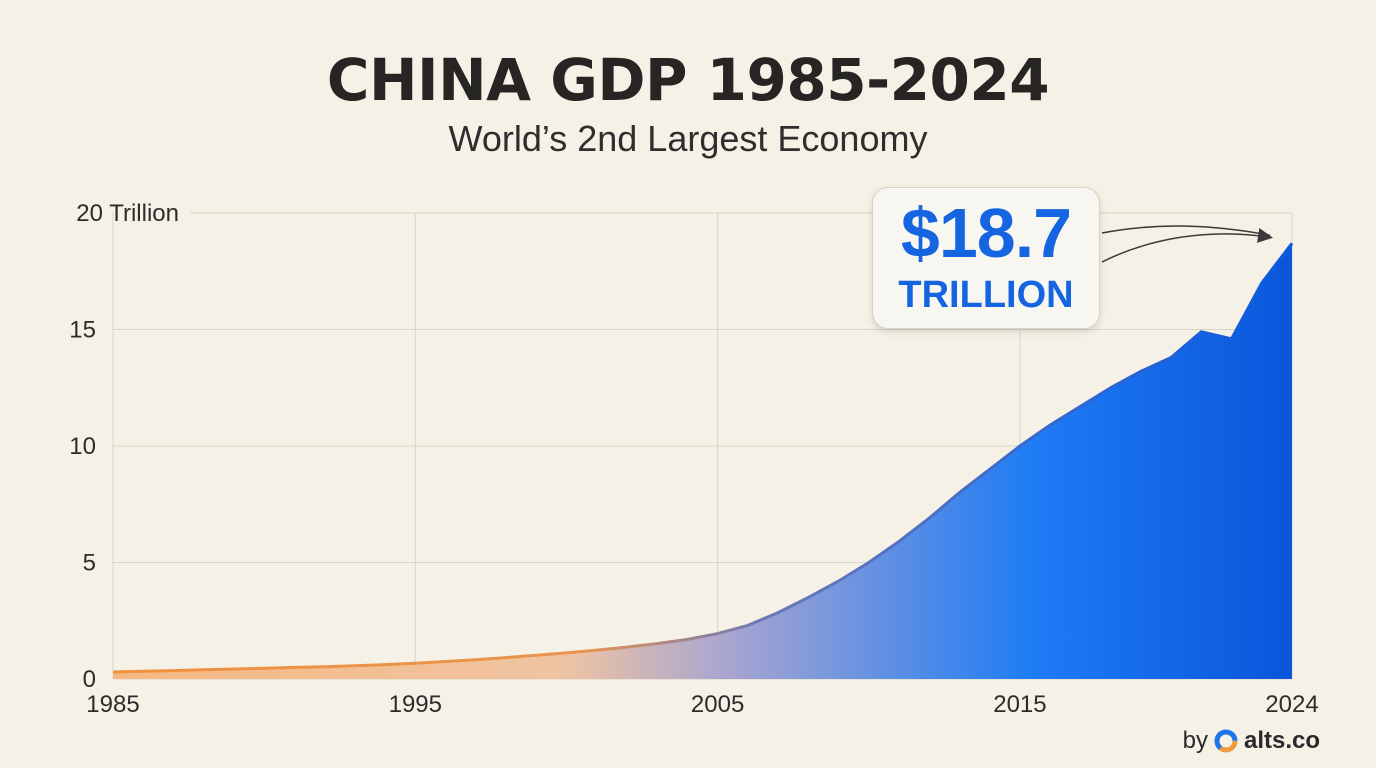 The image size is (1376, 768). Describe the element at coordinates (1281, 740) in the screenshot. I see `credit-brand: alts.co` at that location.